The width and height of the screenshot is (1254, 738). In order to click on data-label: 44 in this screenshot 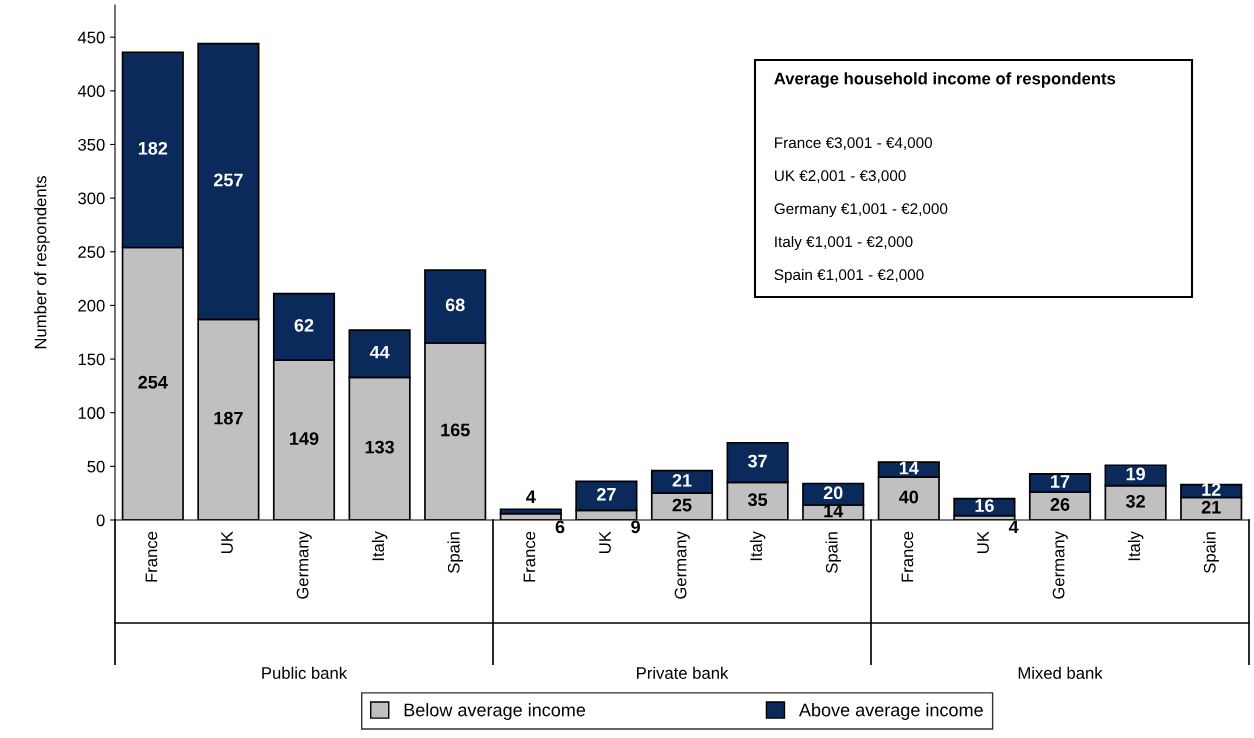, I will do `click(379, 352)`.